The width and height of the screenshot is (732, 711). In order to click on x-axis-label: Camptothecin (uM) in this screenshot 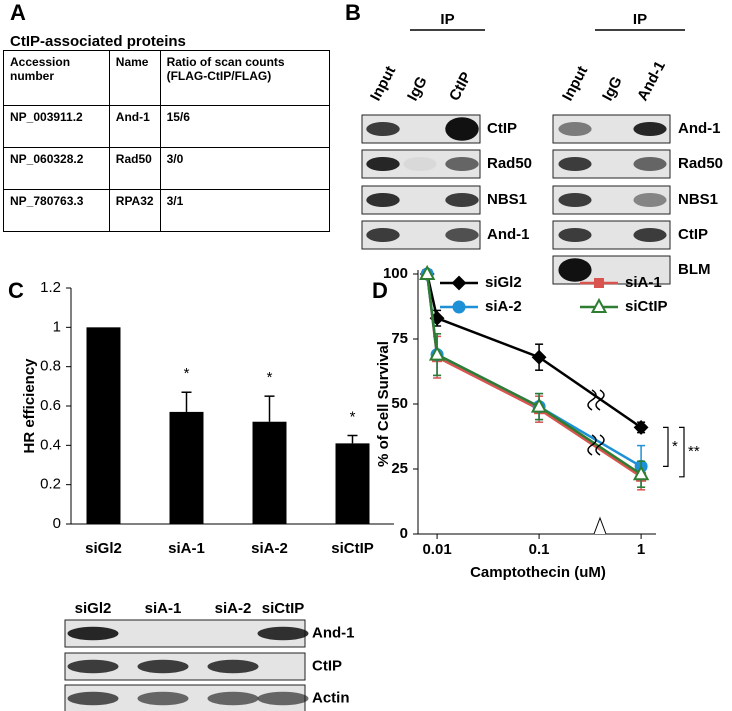, I will do `click(538, 572)`.